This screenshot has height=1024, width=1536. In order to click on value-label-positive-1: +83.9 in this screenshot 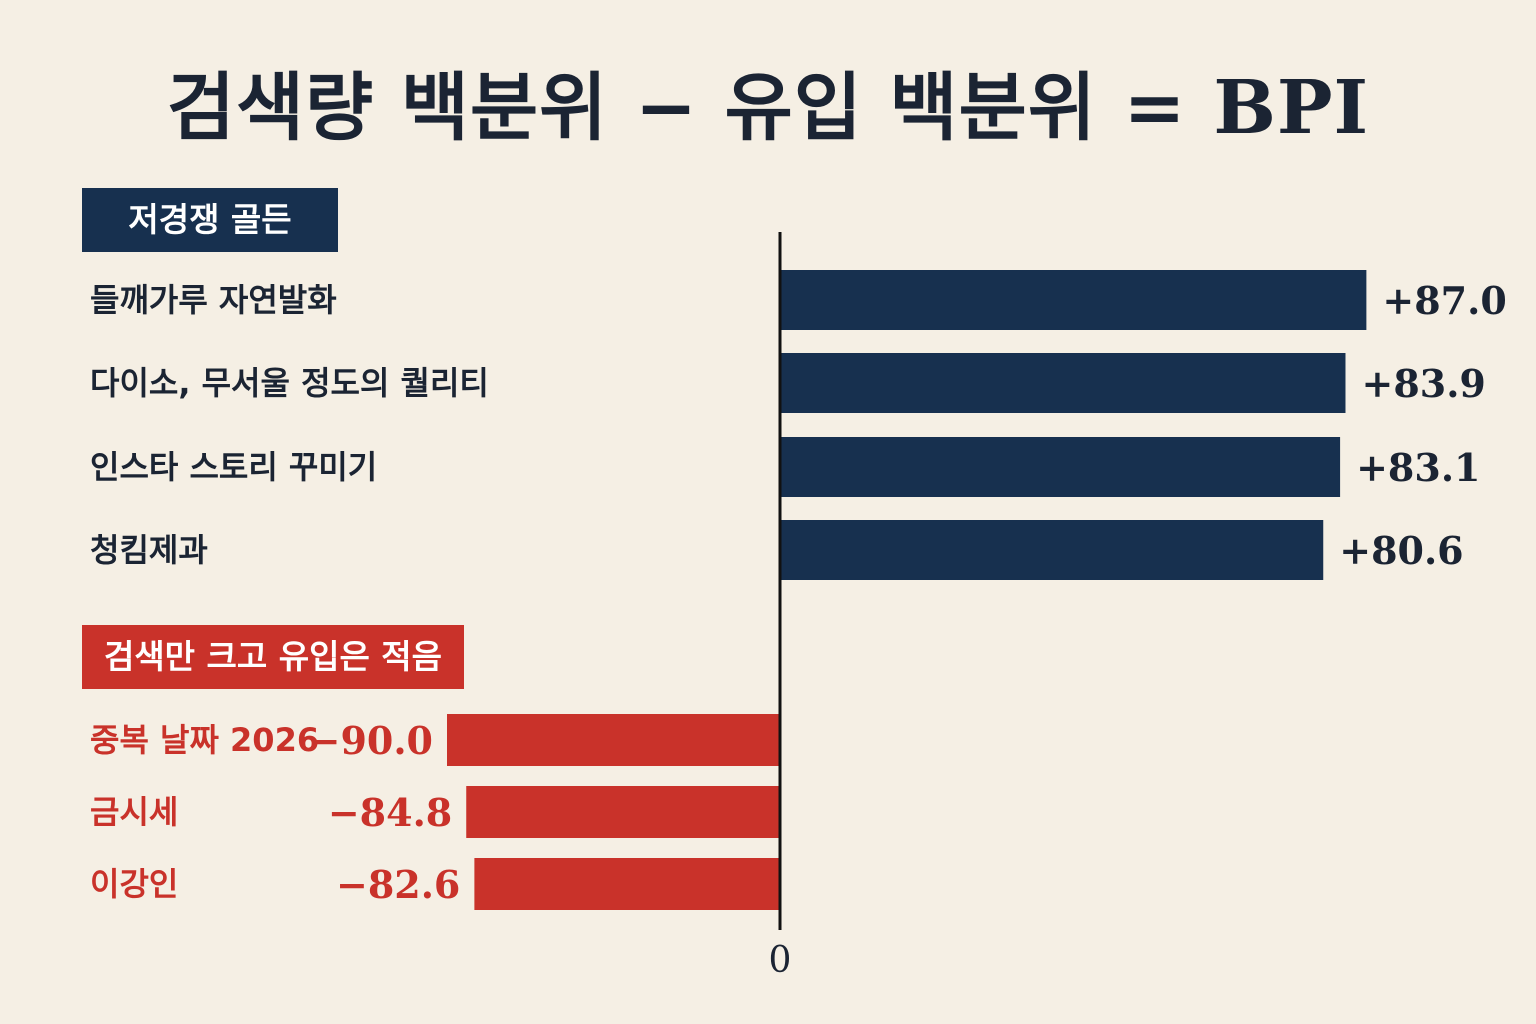, I will do `click(1423, 383)`.